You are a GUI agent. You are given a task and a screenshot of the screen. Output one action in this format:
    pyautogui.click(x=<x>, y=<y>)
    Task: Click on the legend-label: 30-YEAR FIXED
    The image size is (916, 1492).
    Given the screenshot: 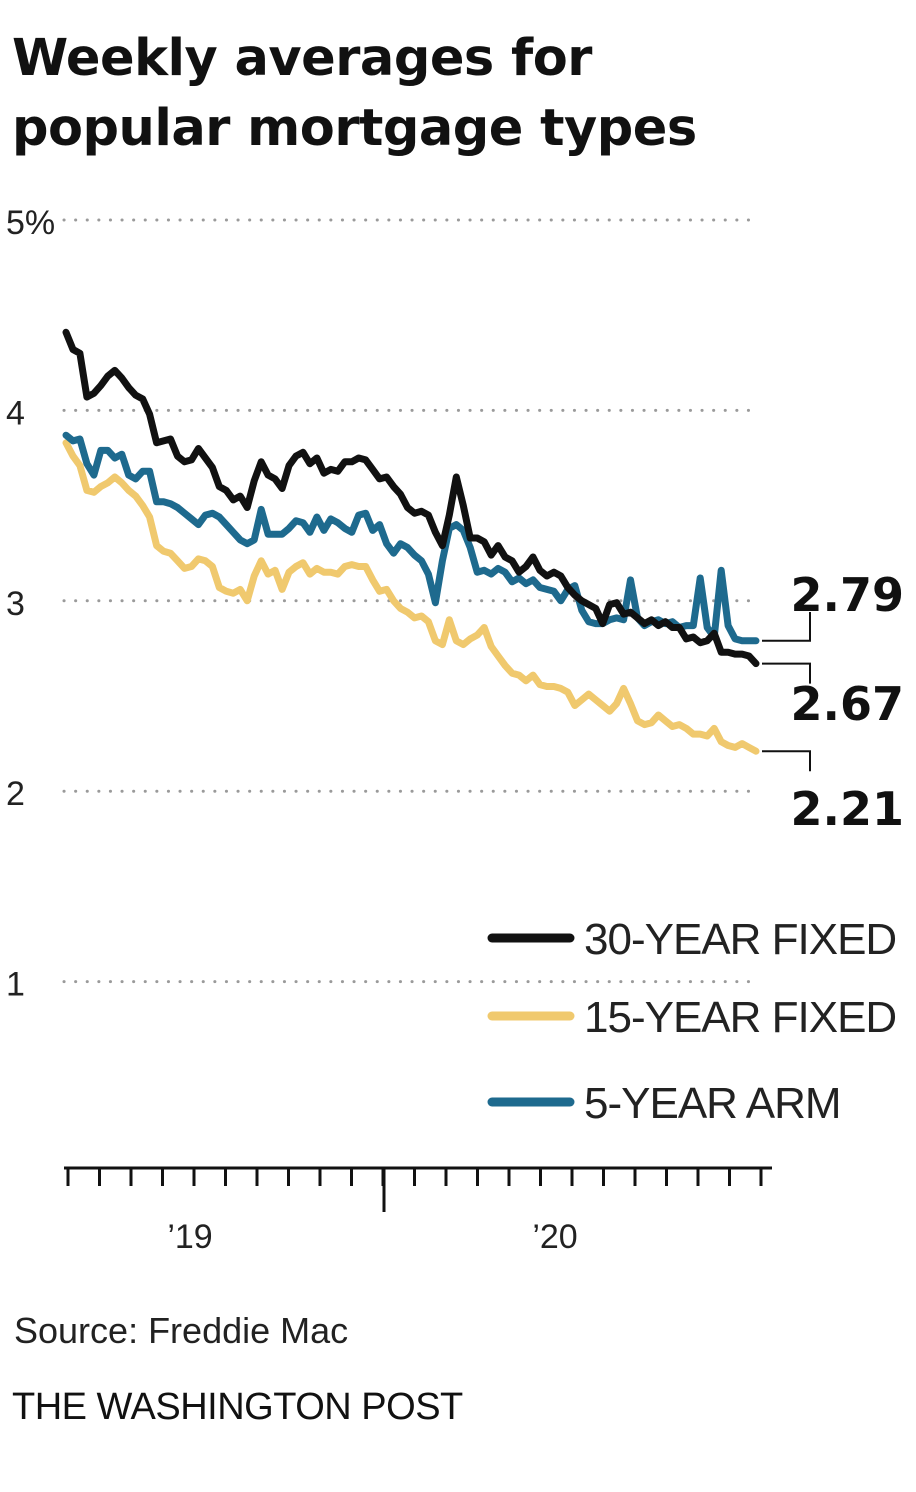 What is the action you would take?
    pyautogui.click(x=740, y=939)
    